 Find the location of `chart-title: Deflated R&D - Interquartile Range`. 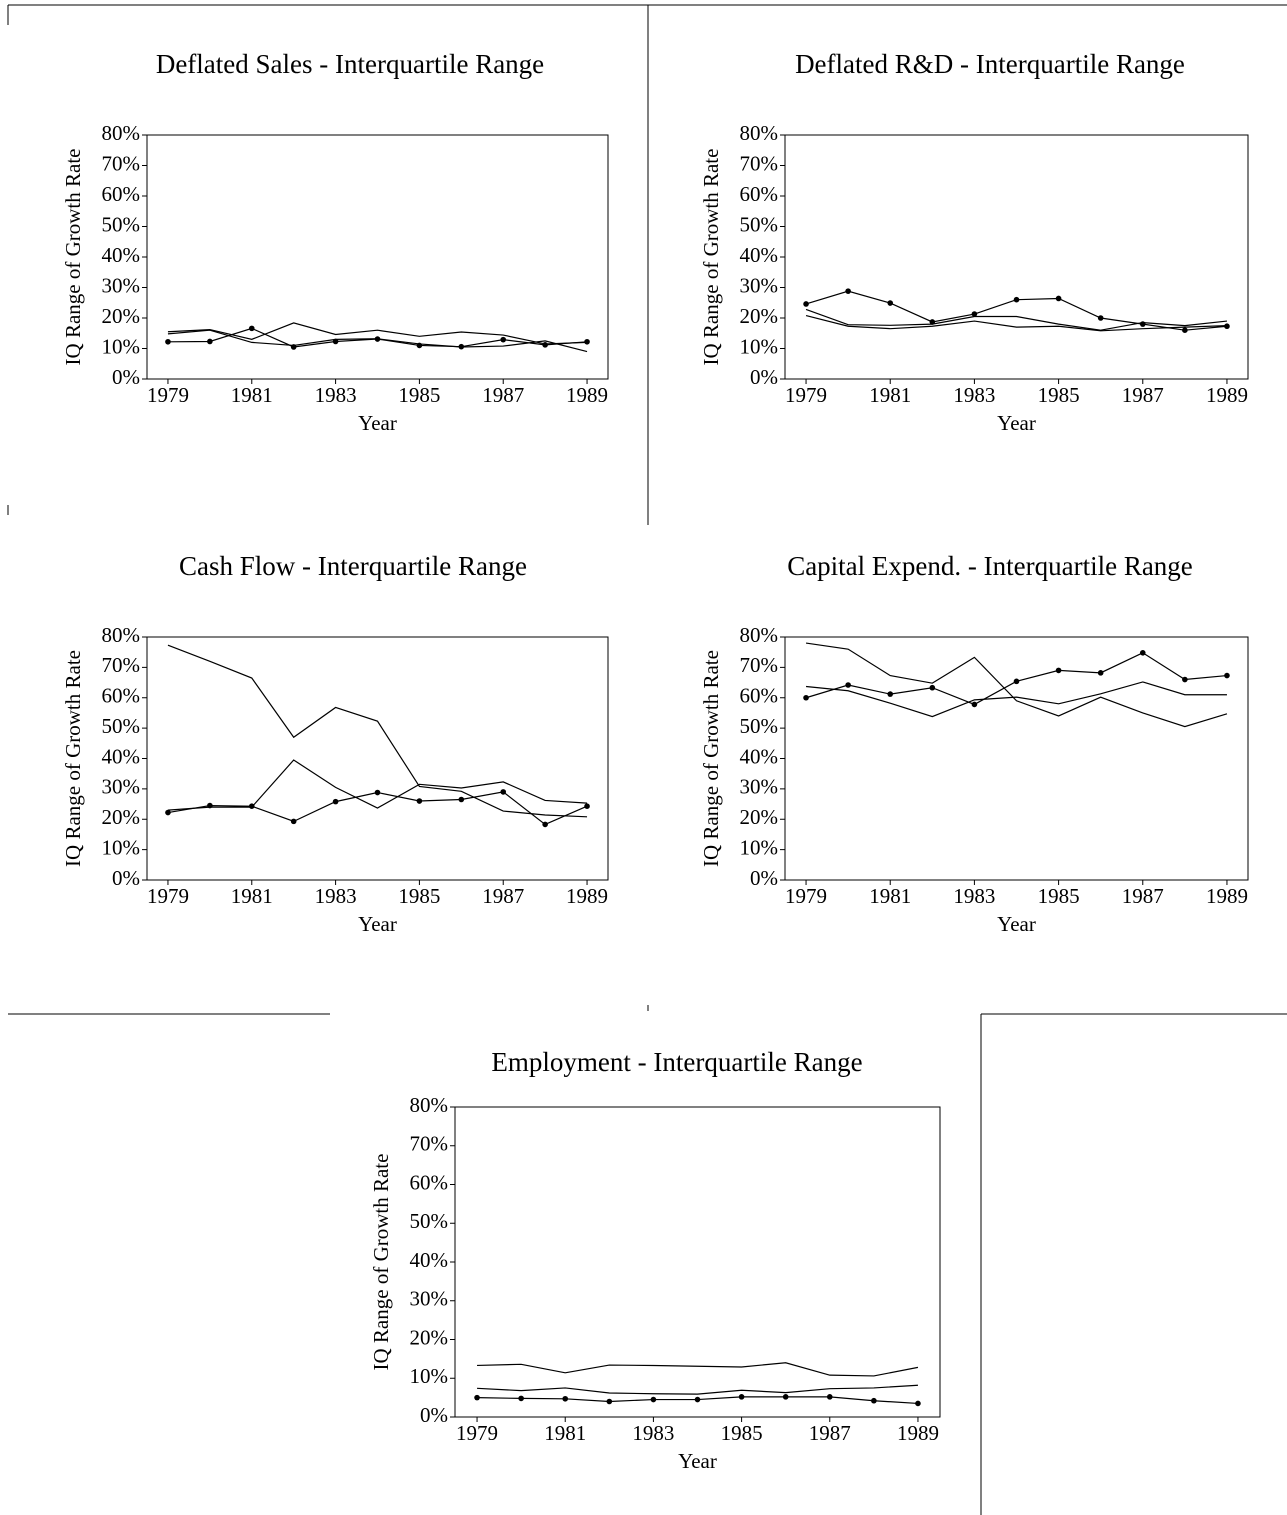

chart-title: Deflated R&D - Interquartile Range is located at coordinates (990, 64).